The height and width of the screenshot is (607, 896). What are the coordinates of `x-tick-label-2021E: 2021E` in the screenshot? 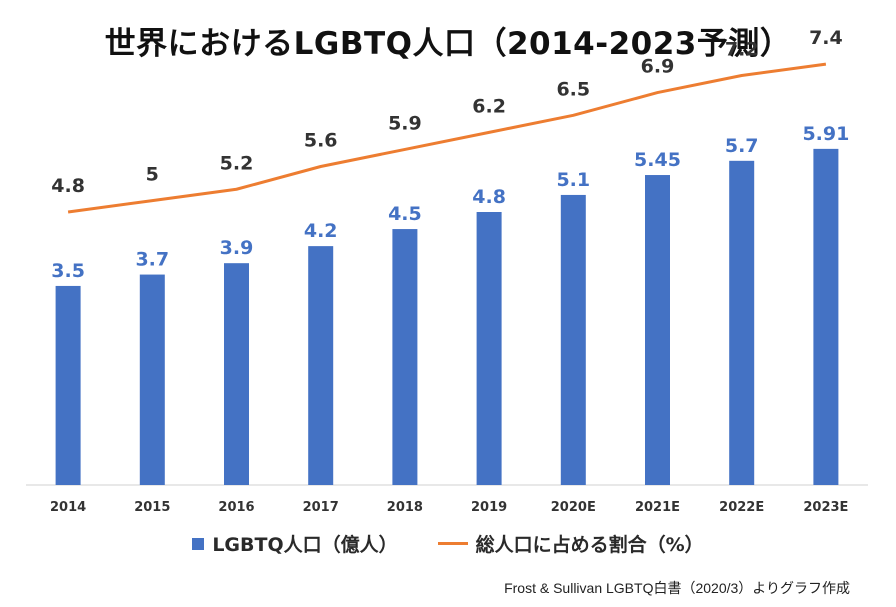 It's located at (657, 507).